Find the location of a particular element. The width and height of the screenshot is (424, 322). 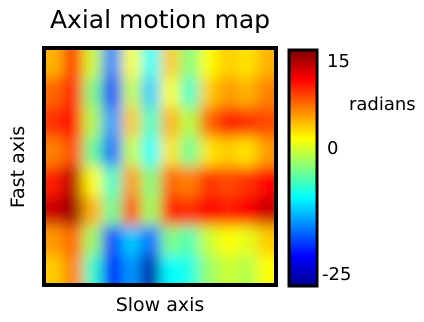

x-axis-label: Slow axis is located at coordinates (160, 305).